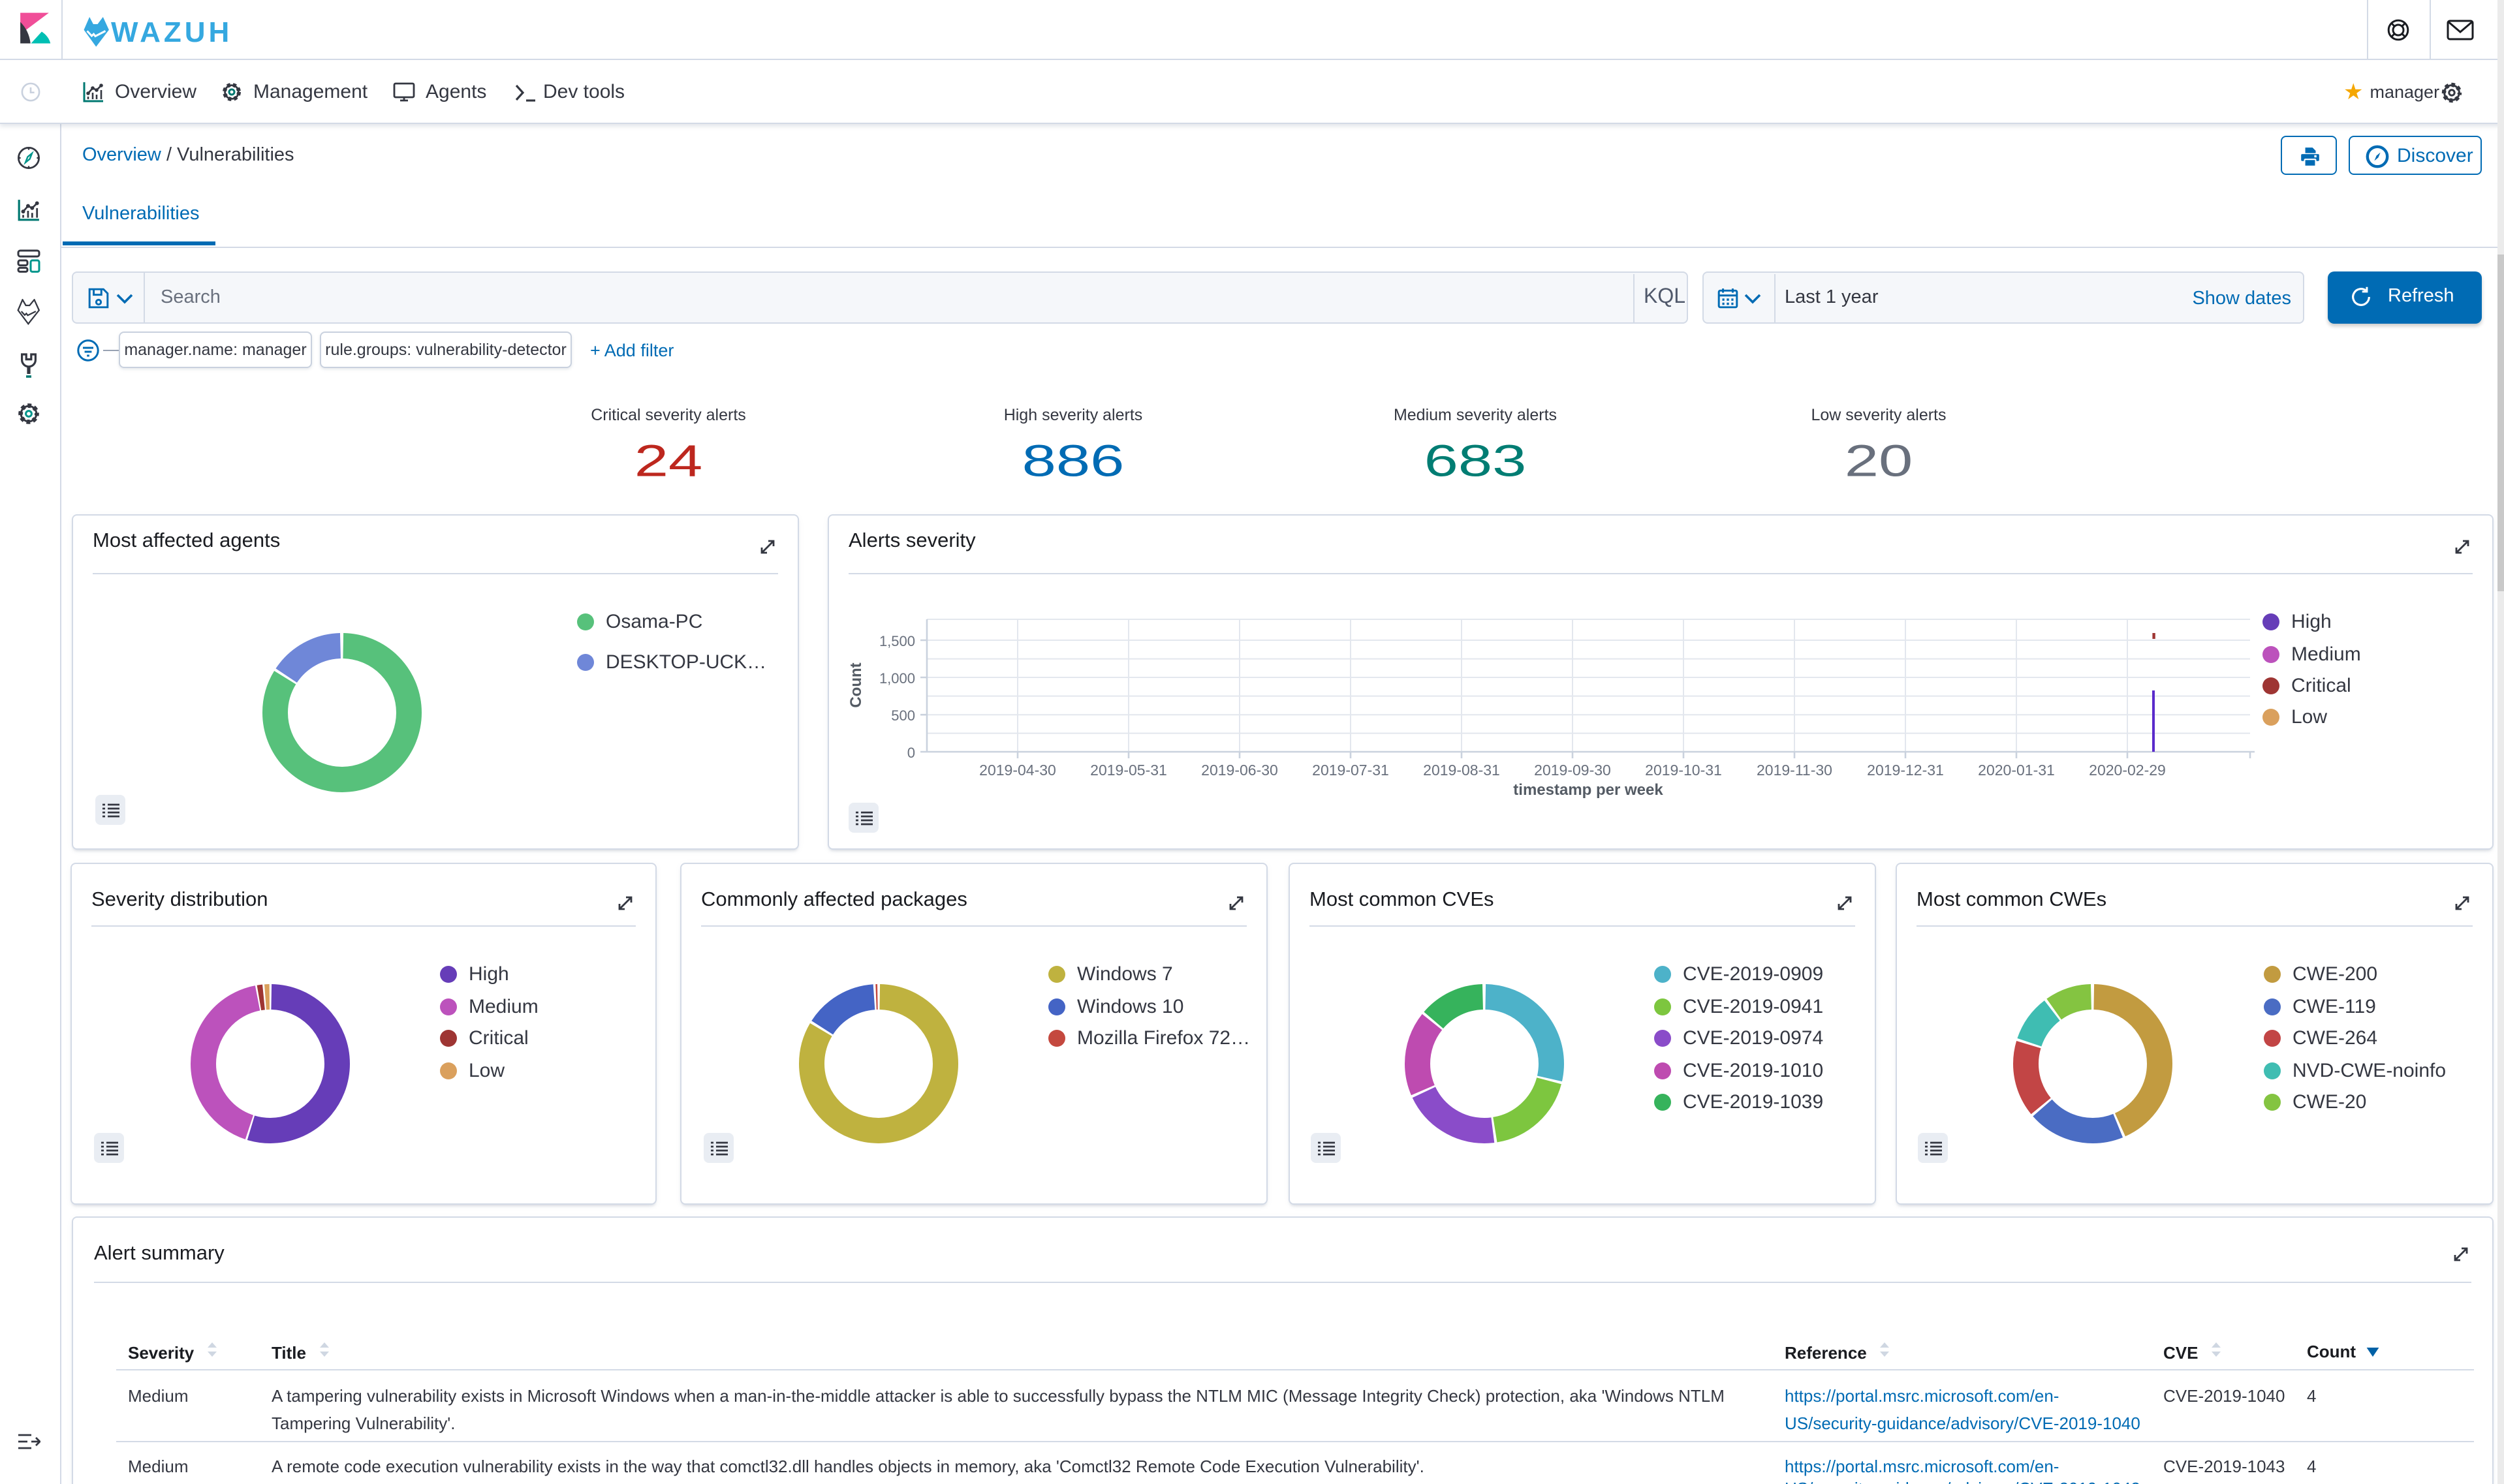 This screenshot has height=1484, width=2504. Describe the element at coordinates (1239, 770) in the screenshot. I see `svg-text: 2019-06-30` at that location.